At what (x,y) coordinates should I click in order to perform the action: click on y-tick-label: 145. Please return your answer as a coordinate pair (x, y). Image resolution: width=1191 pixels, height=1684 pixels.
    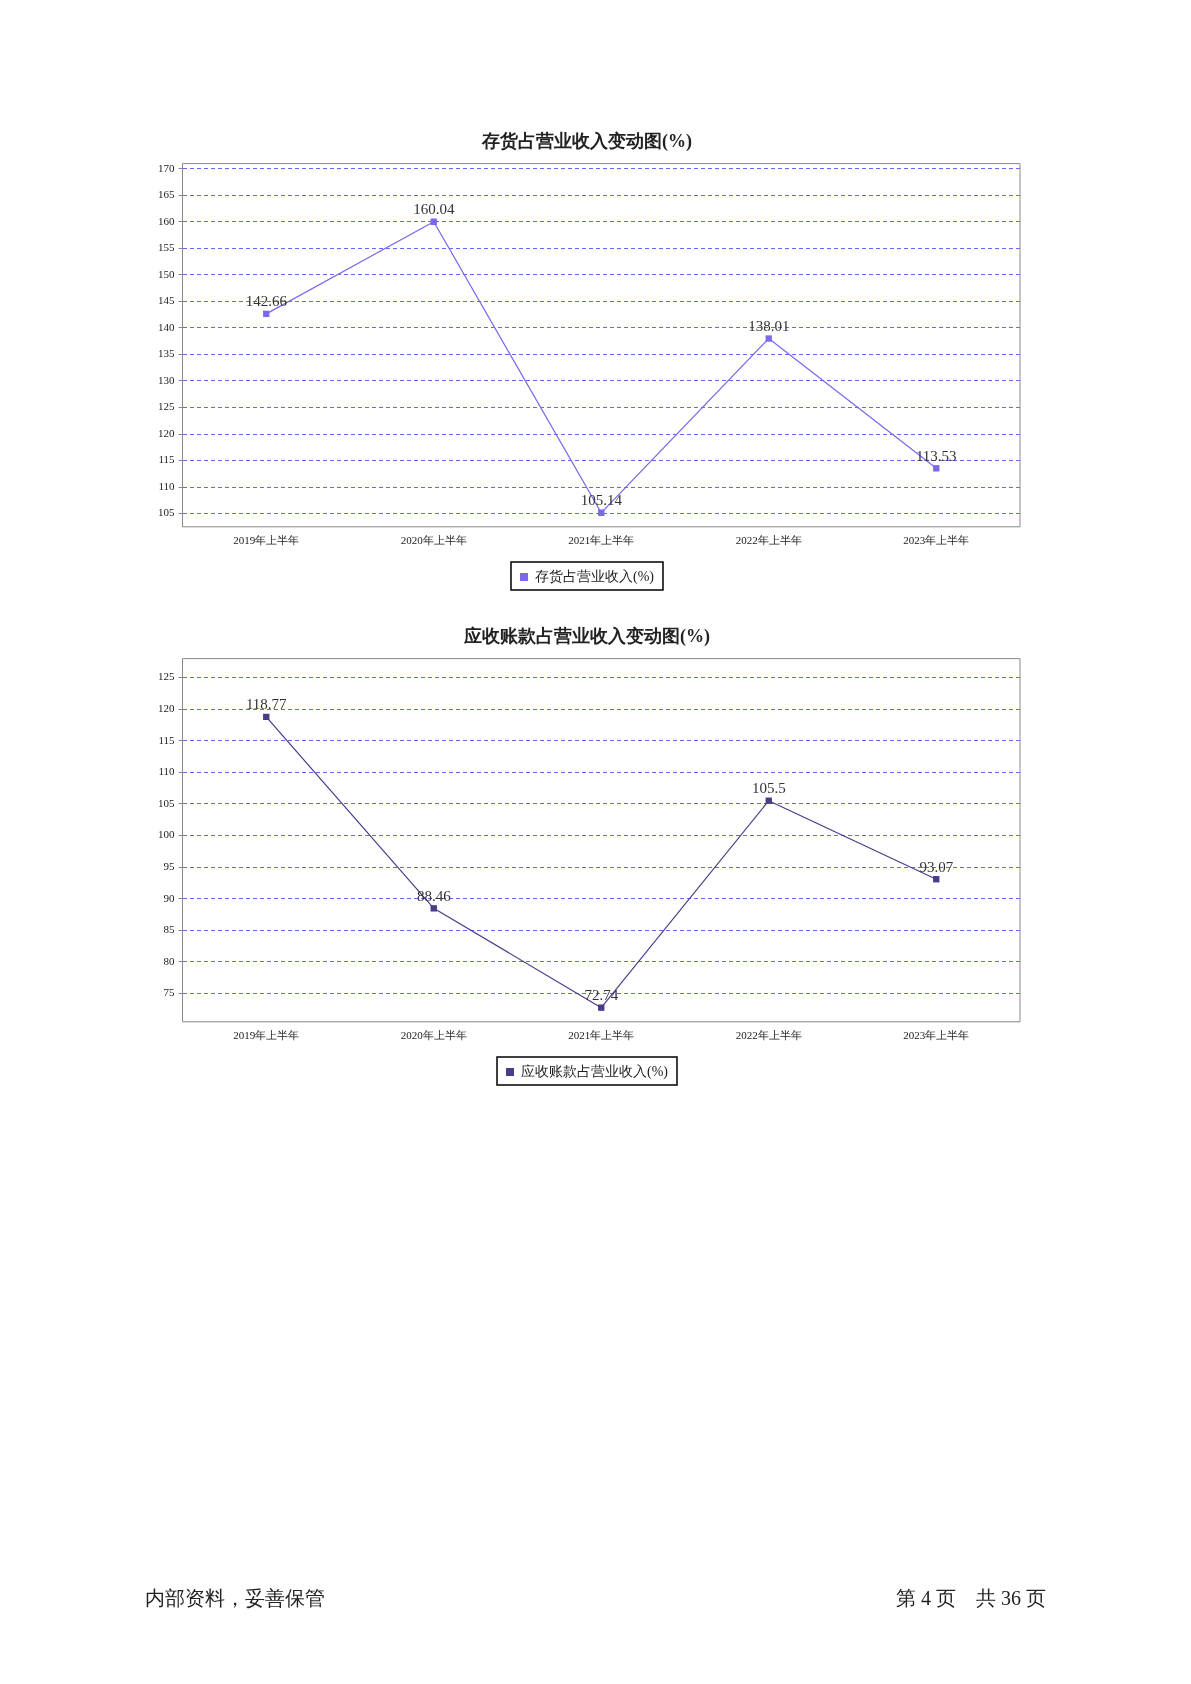
    Looking at the image, I should click on (166, 300).